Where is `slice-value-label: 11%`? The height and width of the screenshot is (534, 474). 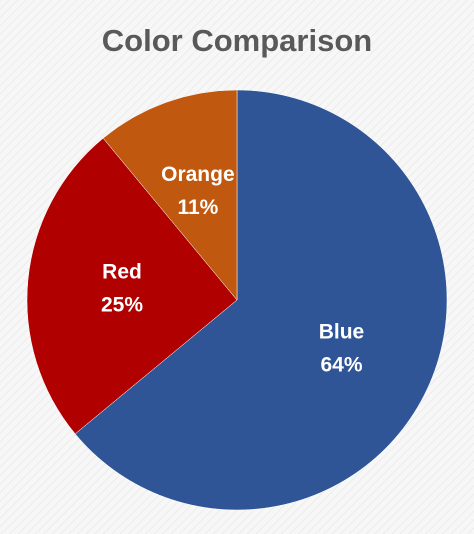
slice-value-label: 11% is located at coordinates (197, 207).